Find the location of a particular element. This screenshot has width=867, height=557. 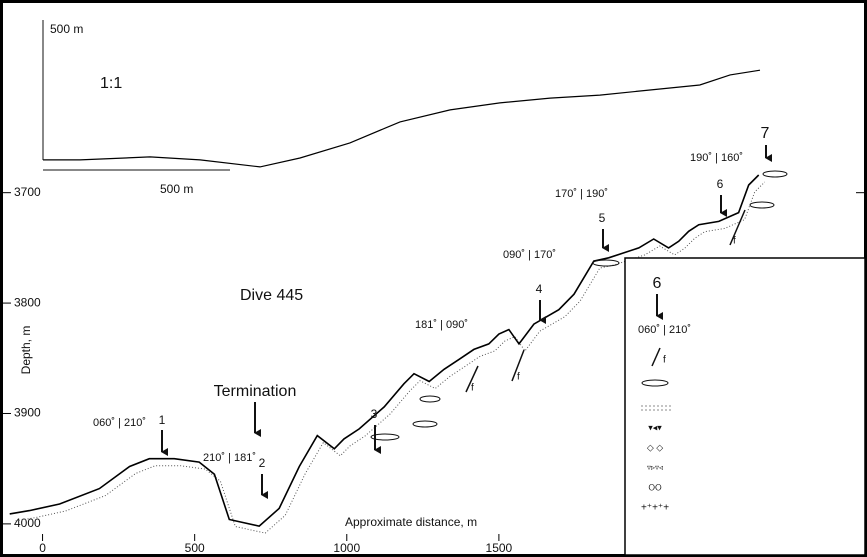

station: 3 is located at coordinates (374, 414).